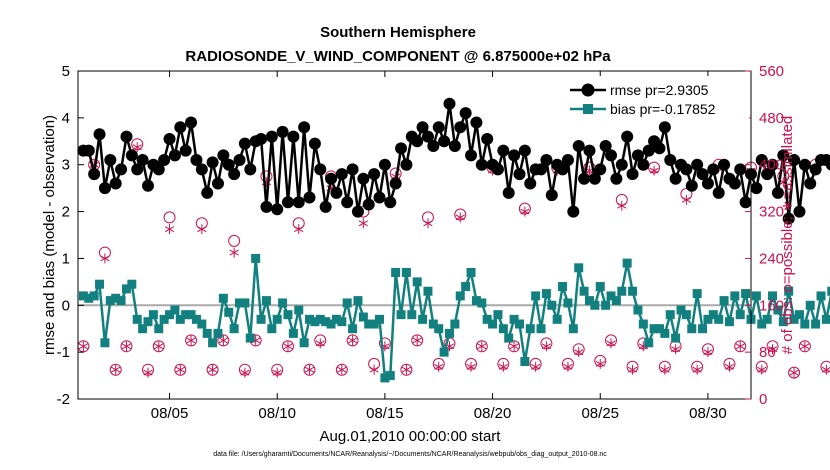  Describe the element at coordinates (588, 90) in the screenshot. I see `legend-rmse-marker` at that location.